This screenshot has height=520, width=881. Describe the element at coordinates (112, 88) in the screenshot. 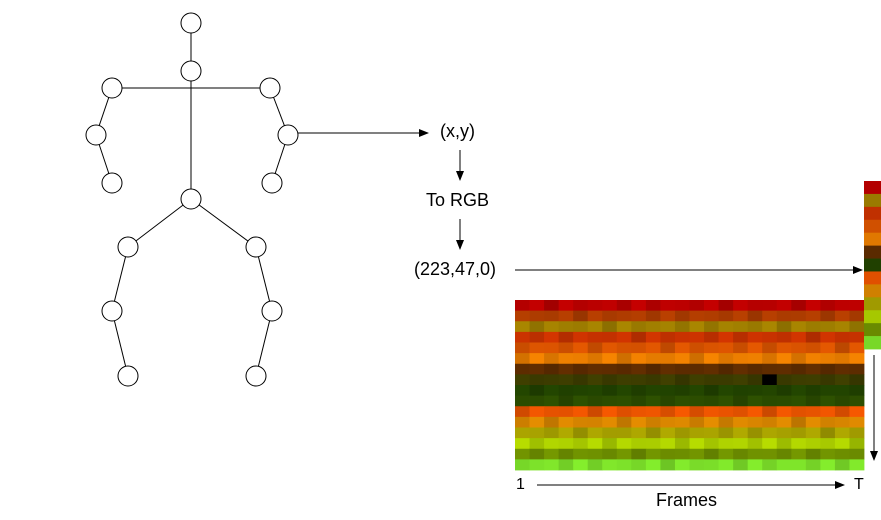

I see `joint-right-shoulder` at that location.